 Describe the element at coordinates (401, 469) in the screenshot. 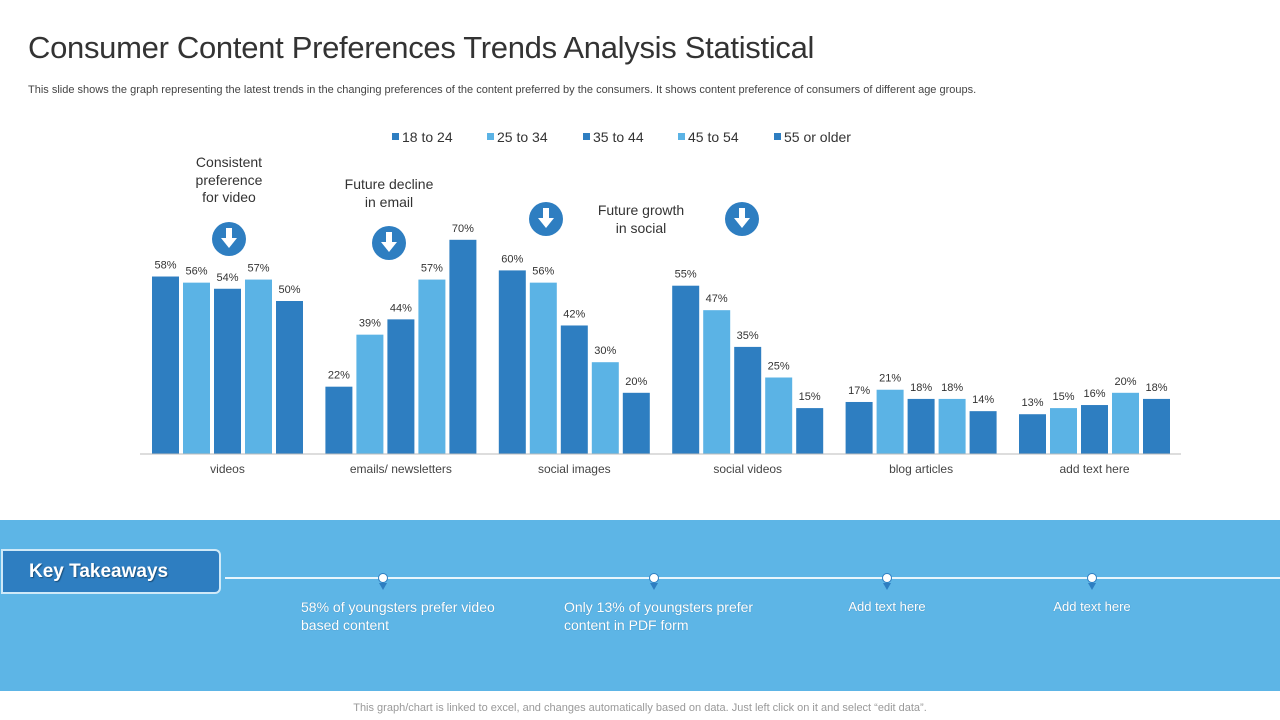

I see `category-label: emails/ newsletters` at that location.